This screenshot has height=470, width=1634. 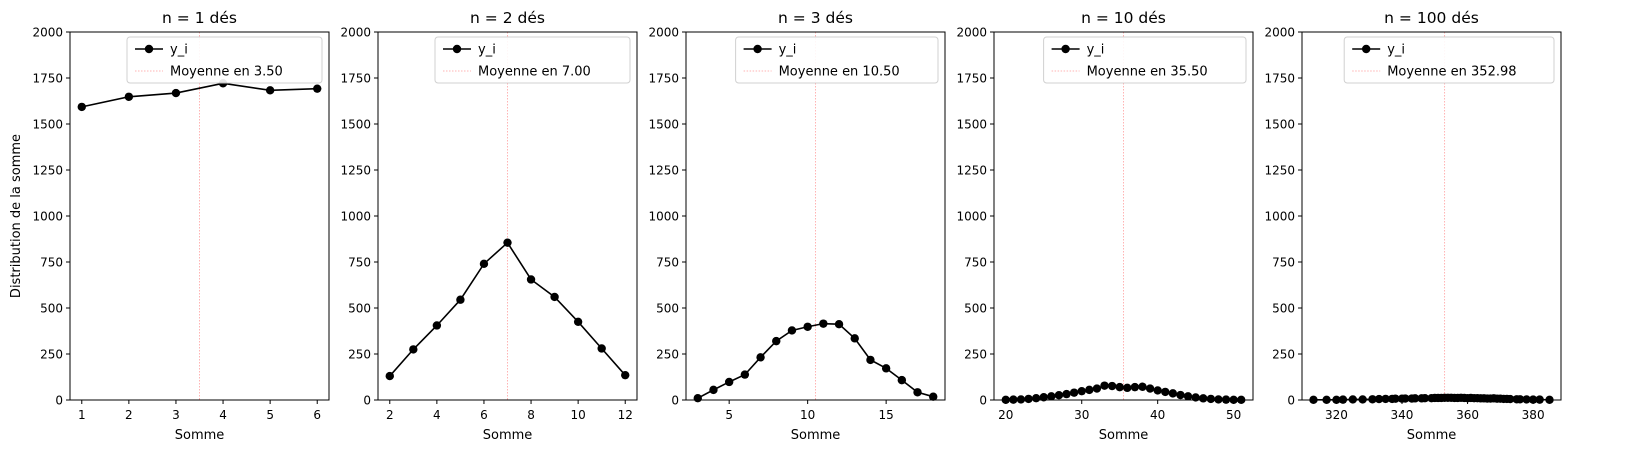 What do you see at coordinates (484, 415) in the screenshot?
I see `x-tick-label: 6` at bounding box center [484, 415].